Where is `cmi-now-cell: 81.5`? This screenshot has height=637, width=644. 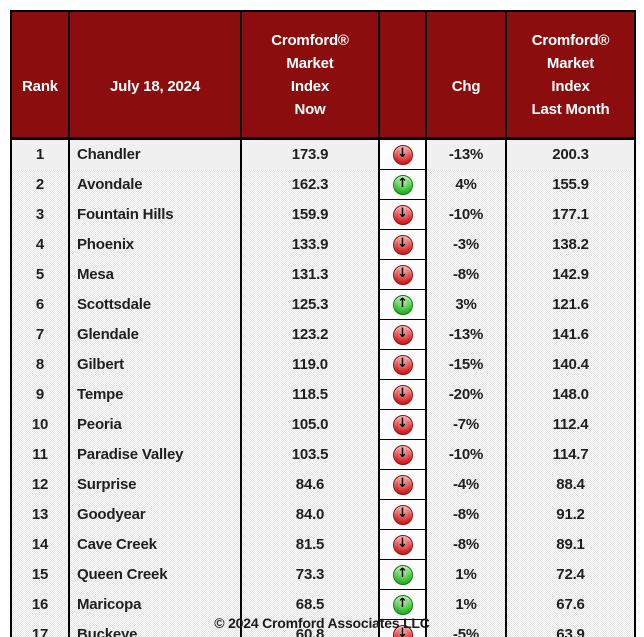 cmi-now-cell: 81.5 is located at coordinates (309, 544).